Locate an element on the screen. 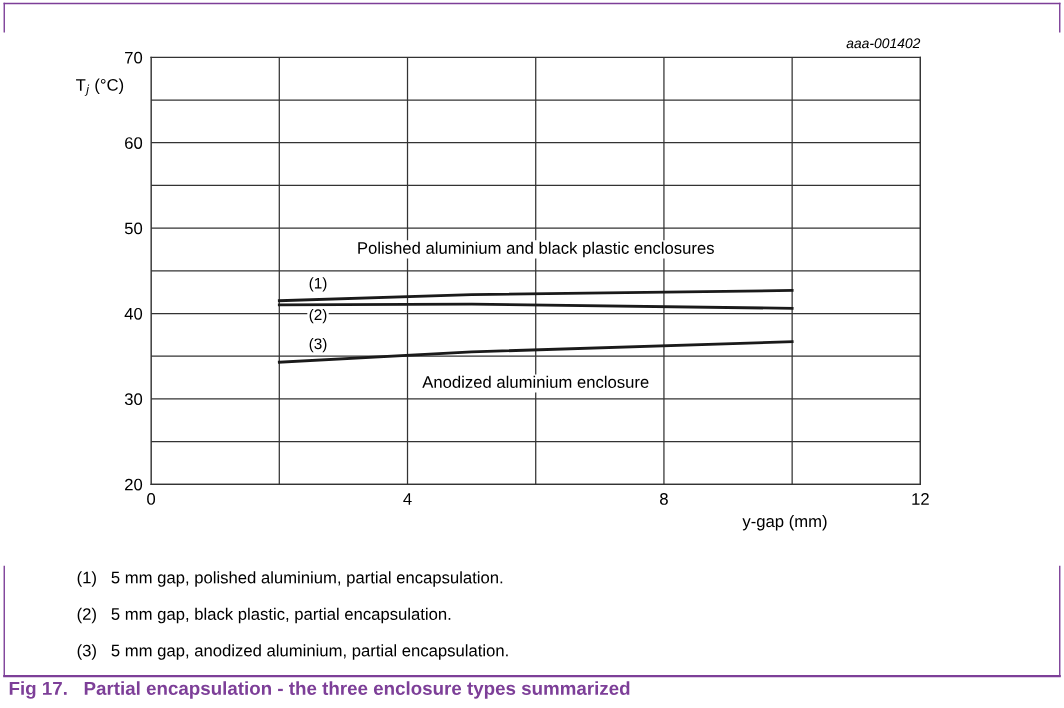  x-axis-title: y-gap (mm) is located at coordinates (784, 522).